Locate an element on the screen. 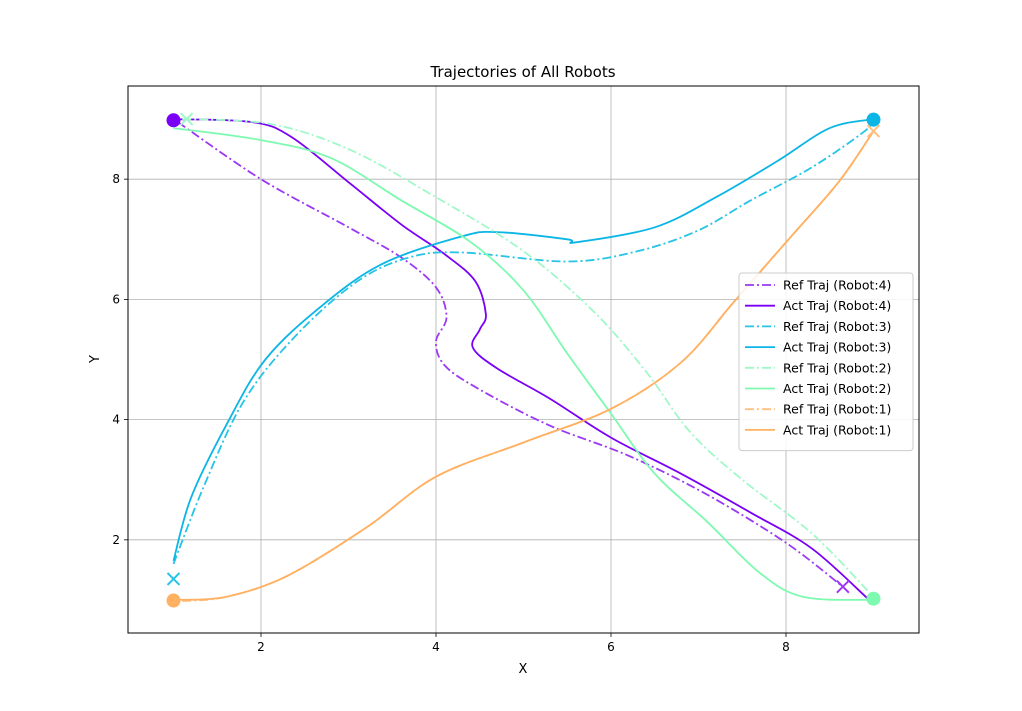 This screenshot has width=1022, height=711. y-axis-label: Y is located at coordinates (95, 359).